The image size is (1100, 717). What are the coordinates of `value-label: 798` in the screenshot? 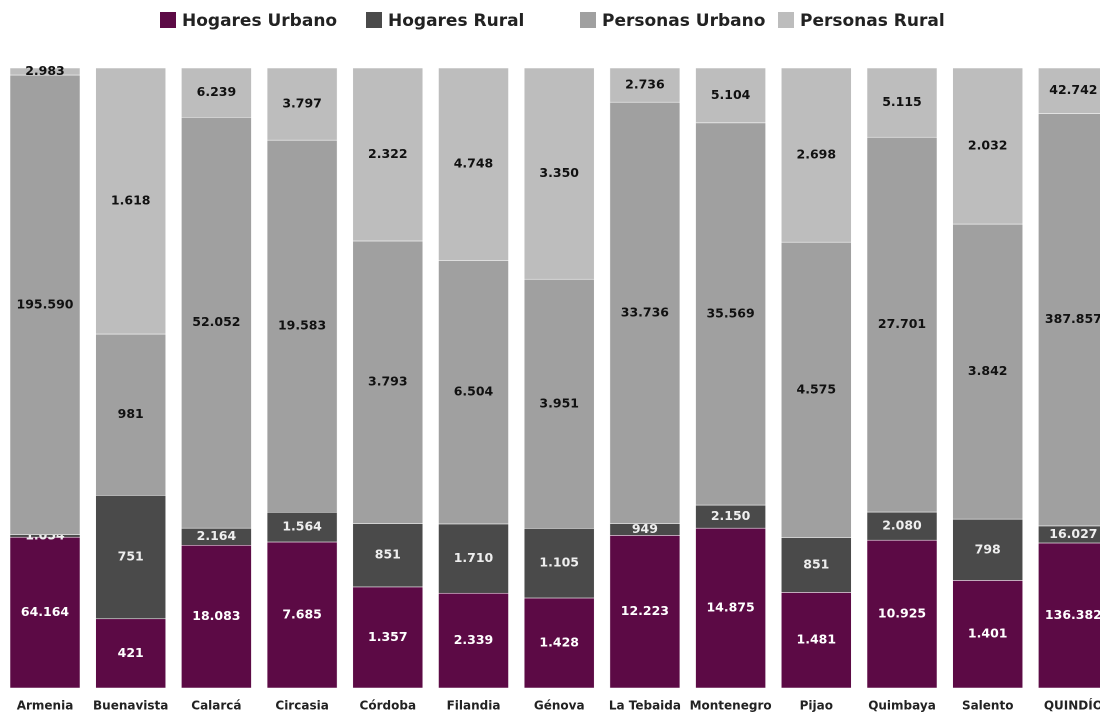 It's located at (988, 548).